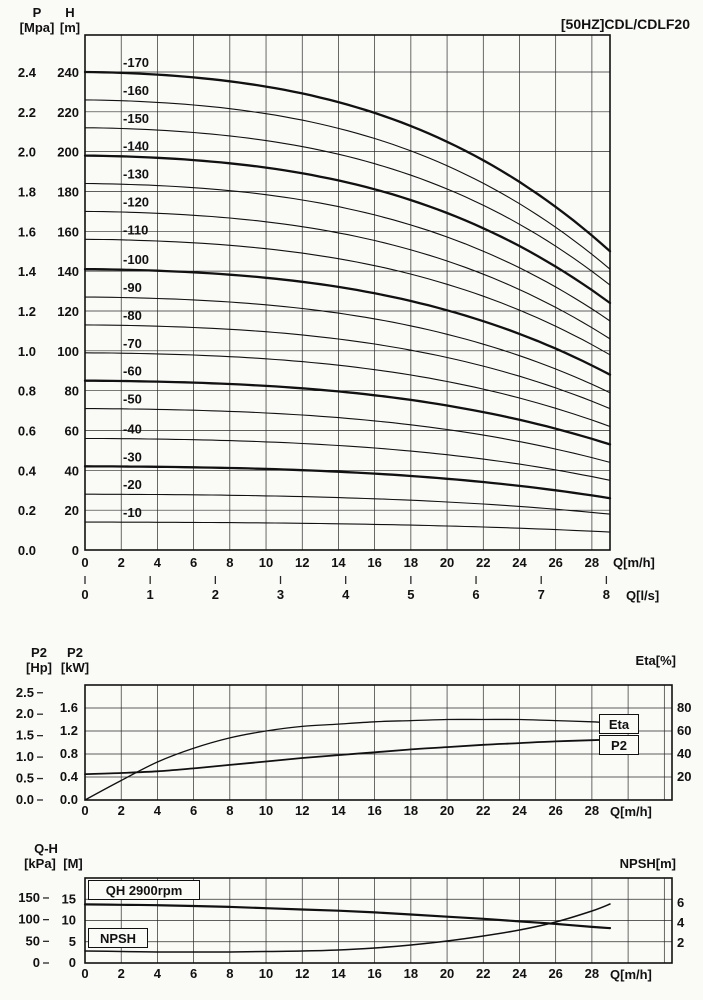 Image resolution: width=703 pixels, height=1000 pixels. What do you see at coordinates (132, 371) in the screenshot?
I see `tick-label: -60` at bounding box center [132, 371].